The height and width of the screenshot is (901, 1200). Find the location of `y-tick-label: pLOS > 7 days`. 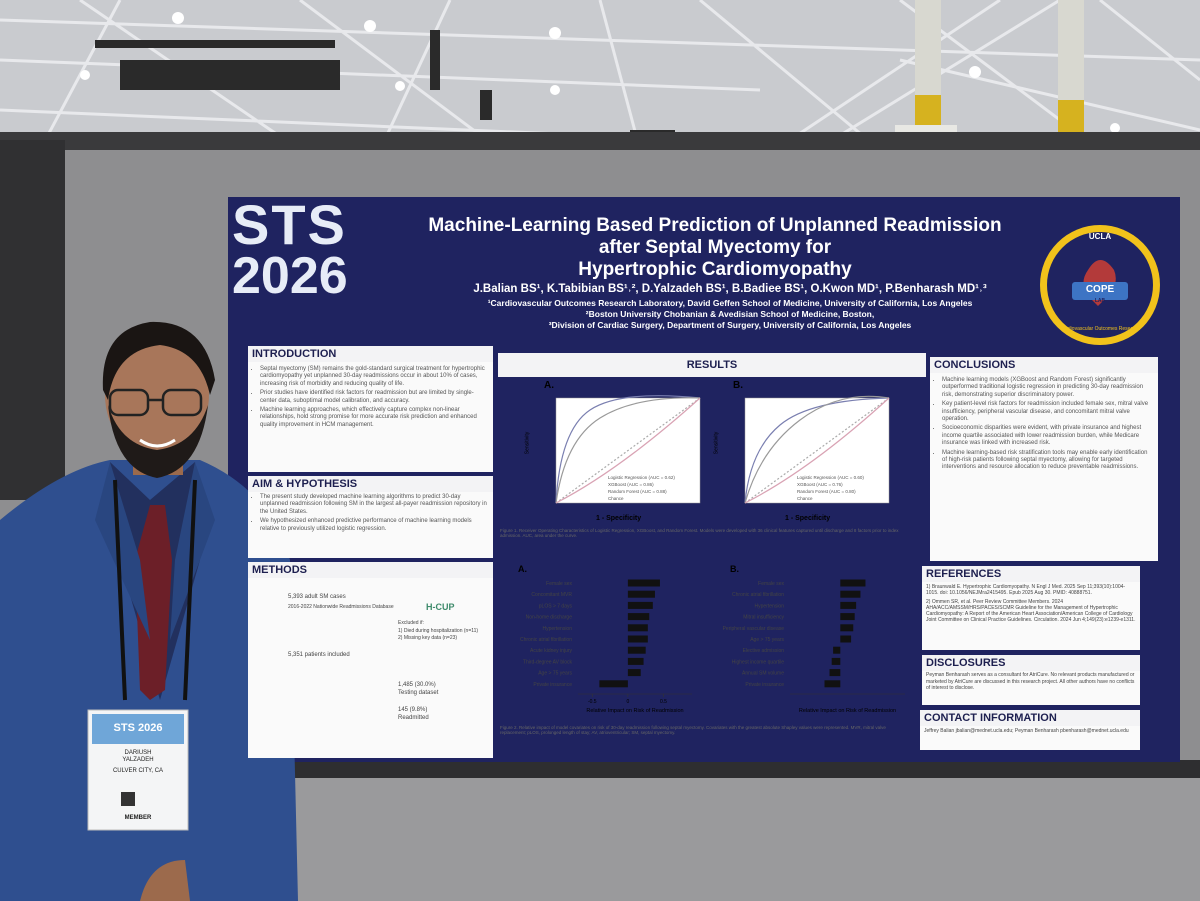

y-tick-label: pLOS > 7 days is located at coordinates (556, 606).